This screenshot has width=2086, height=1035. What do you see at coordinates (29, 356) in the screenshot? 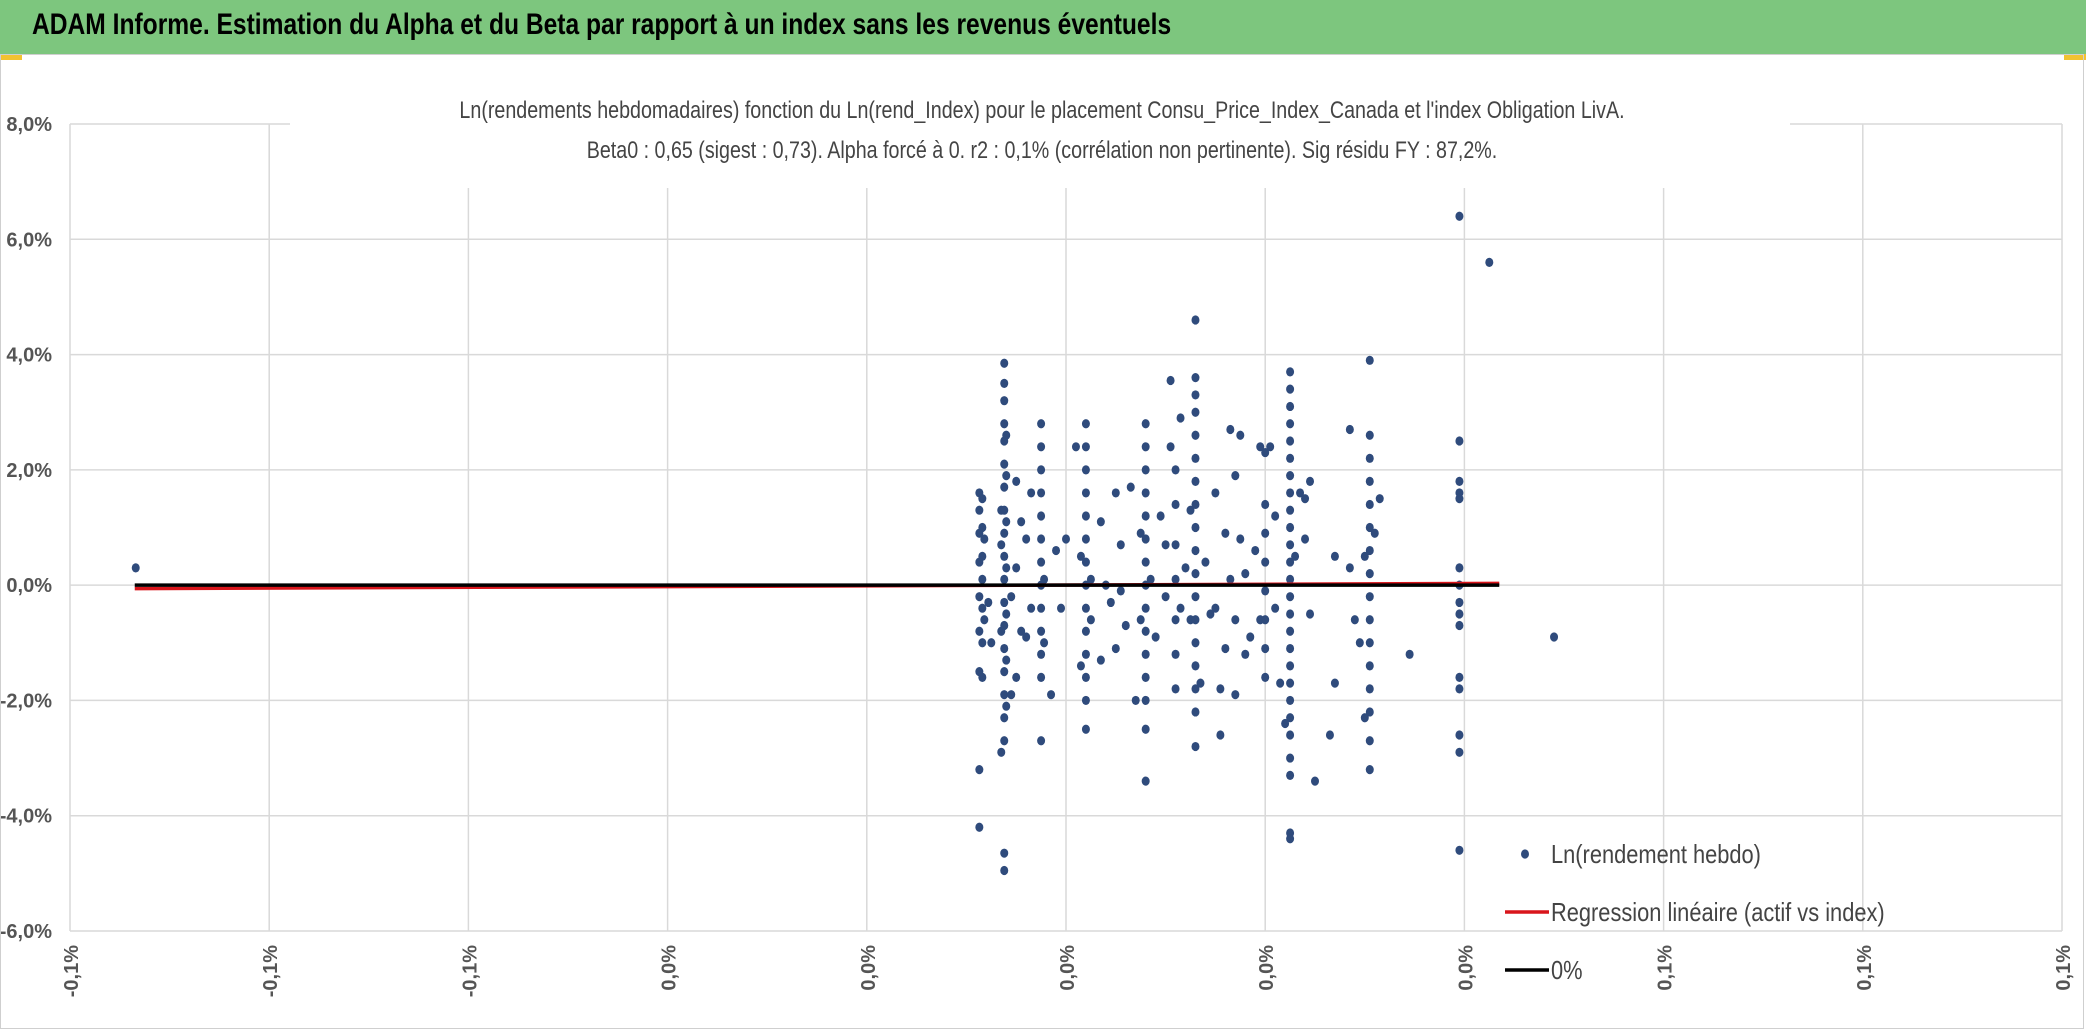
I see `y-tick-label: 4,0%` at bounding box center [29, 356].